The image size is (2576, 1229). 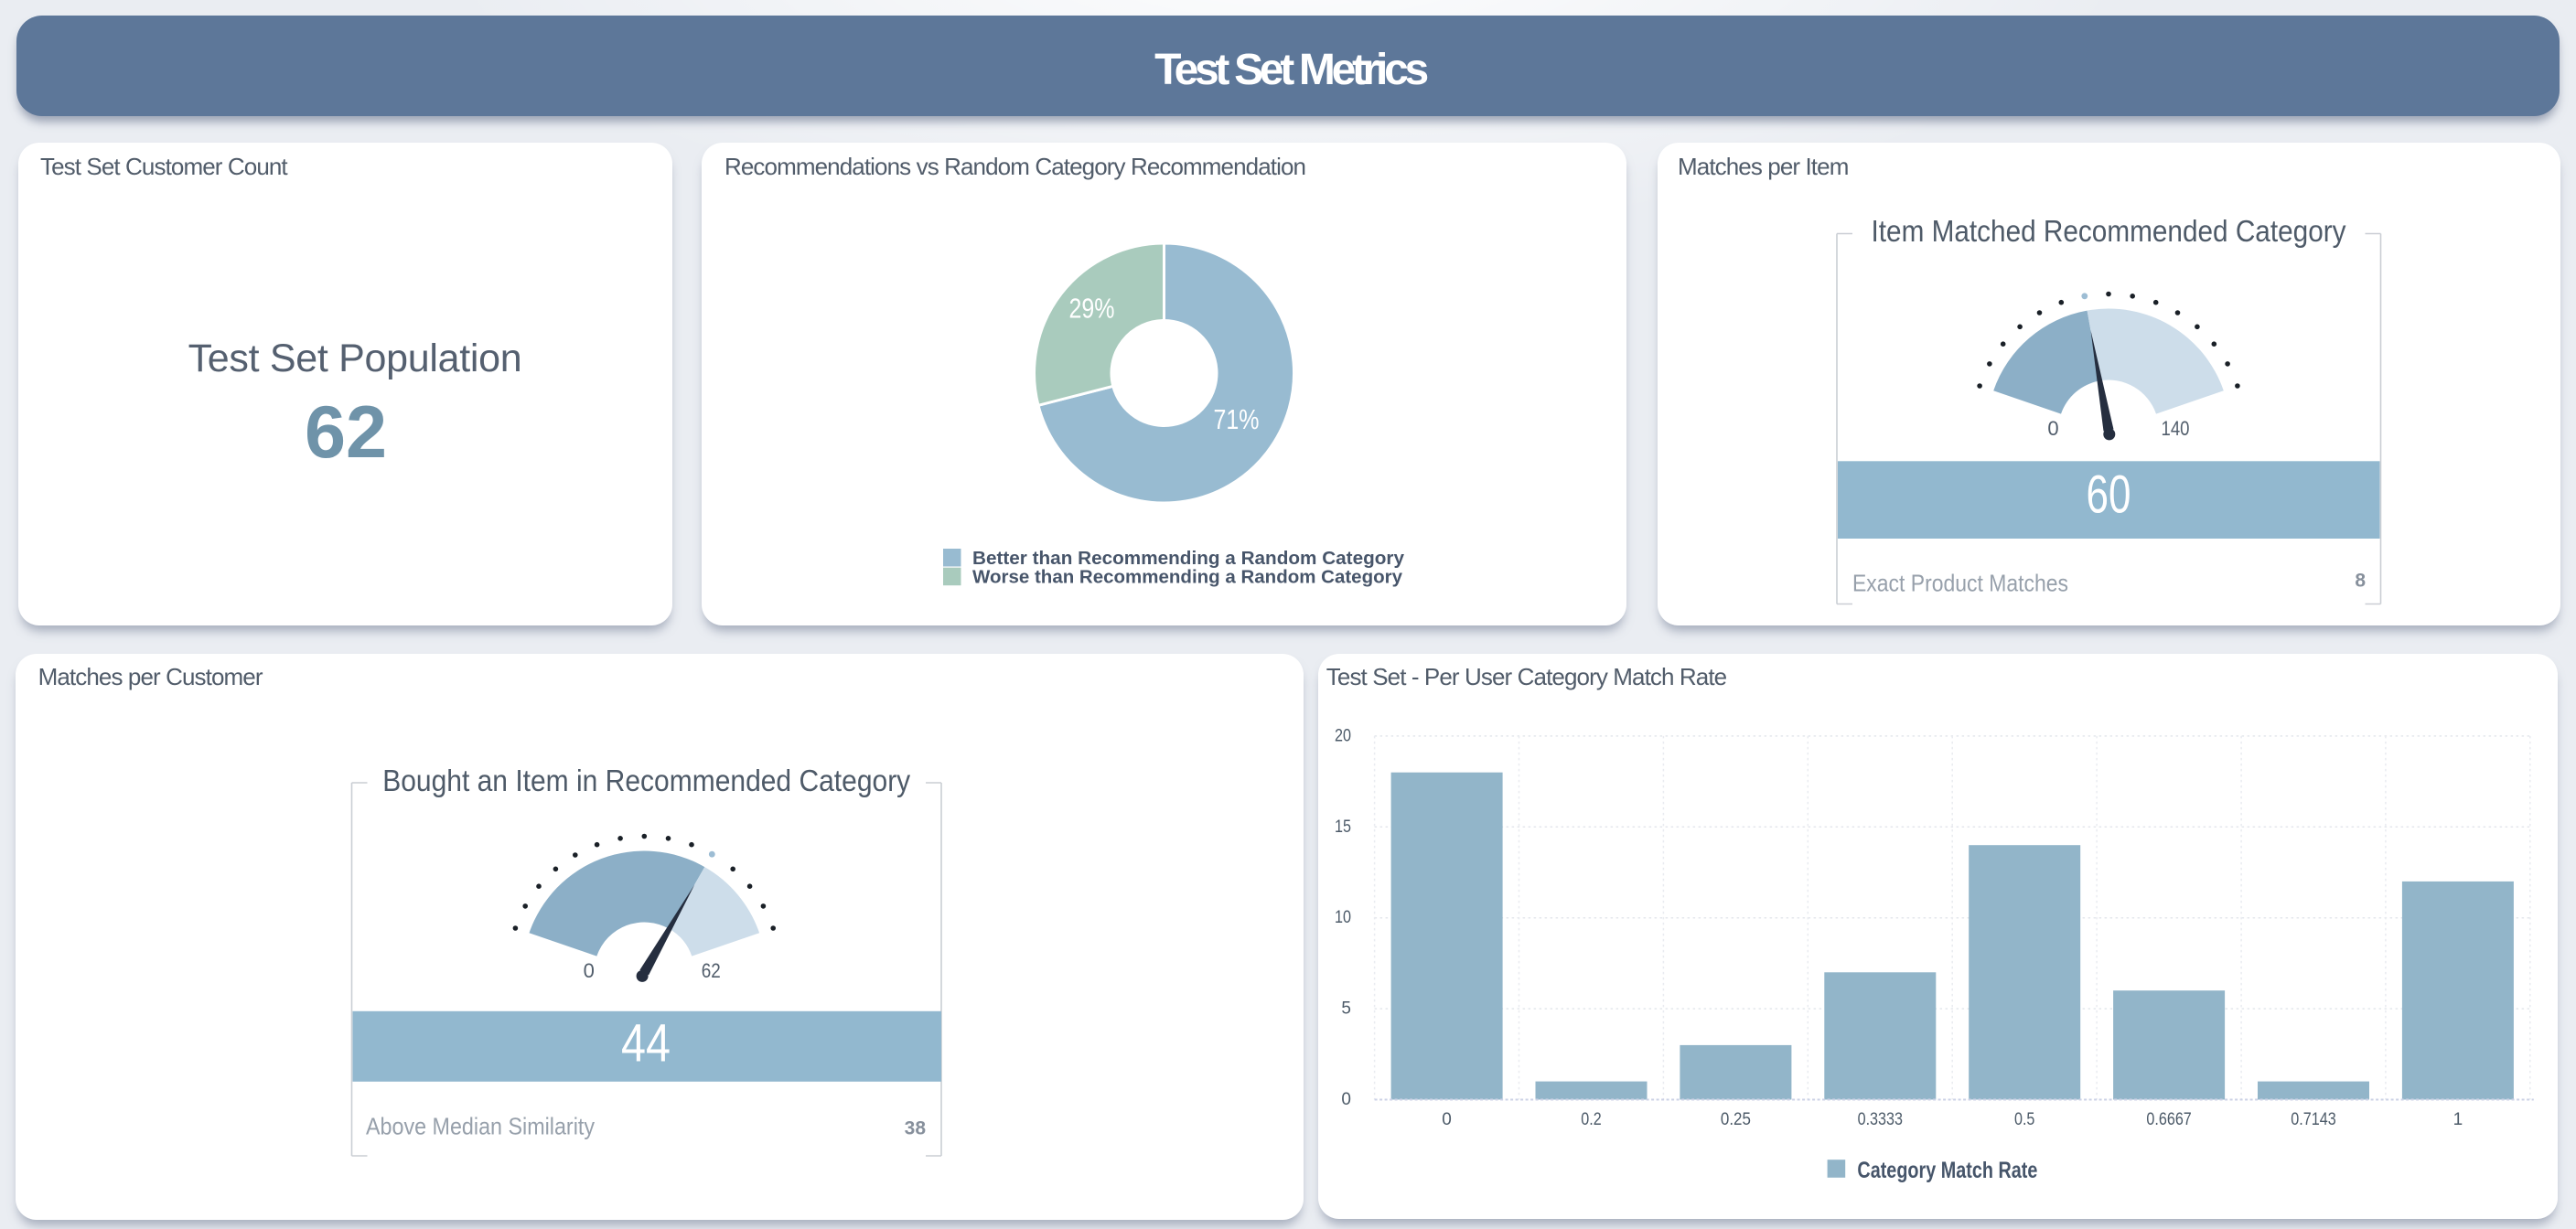 I want to click on svg-text: Category Match Rate, so click(x=1947, y=1170).